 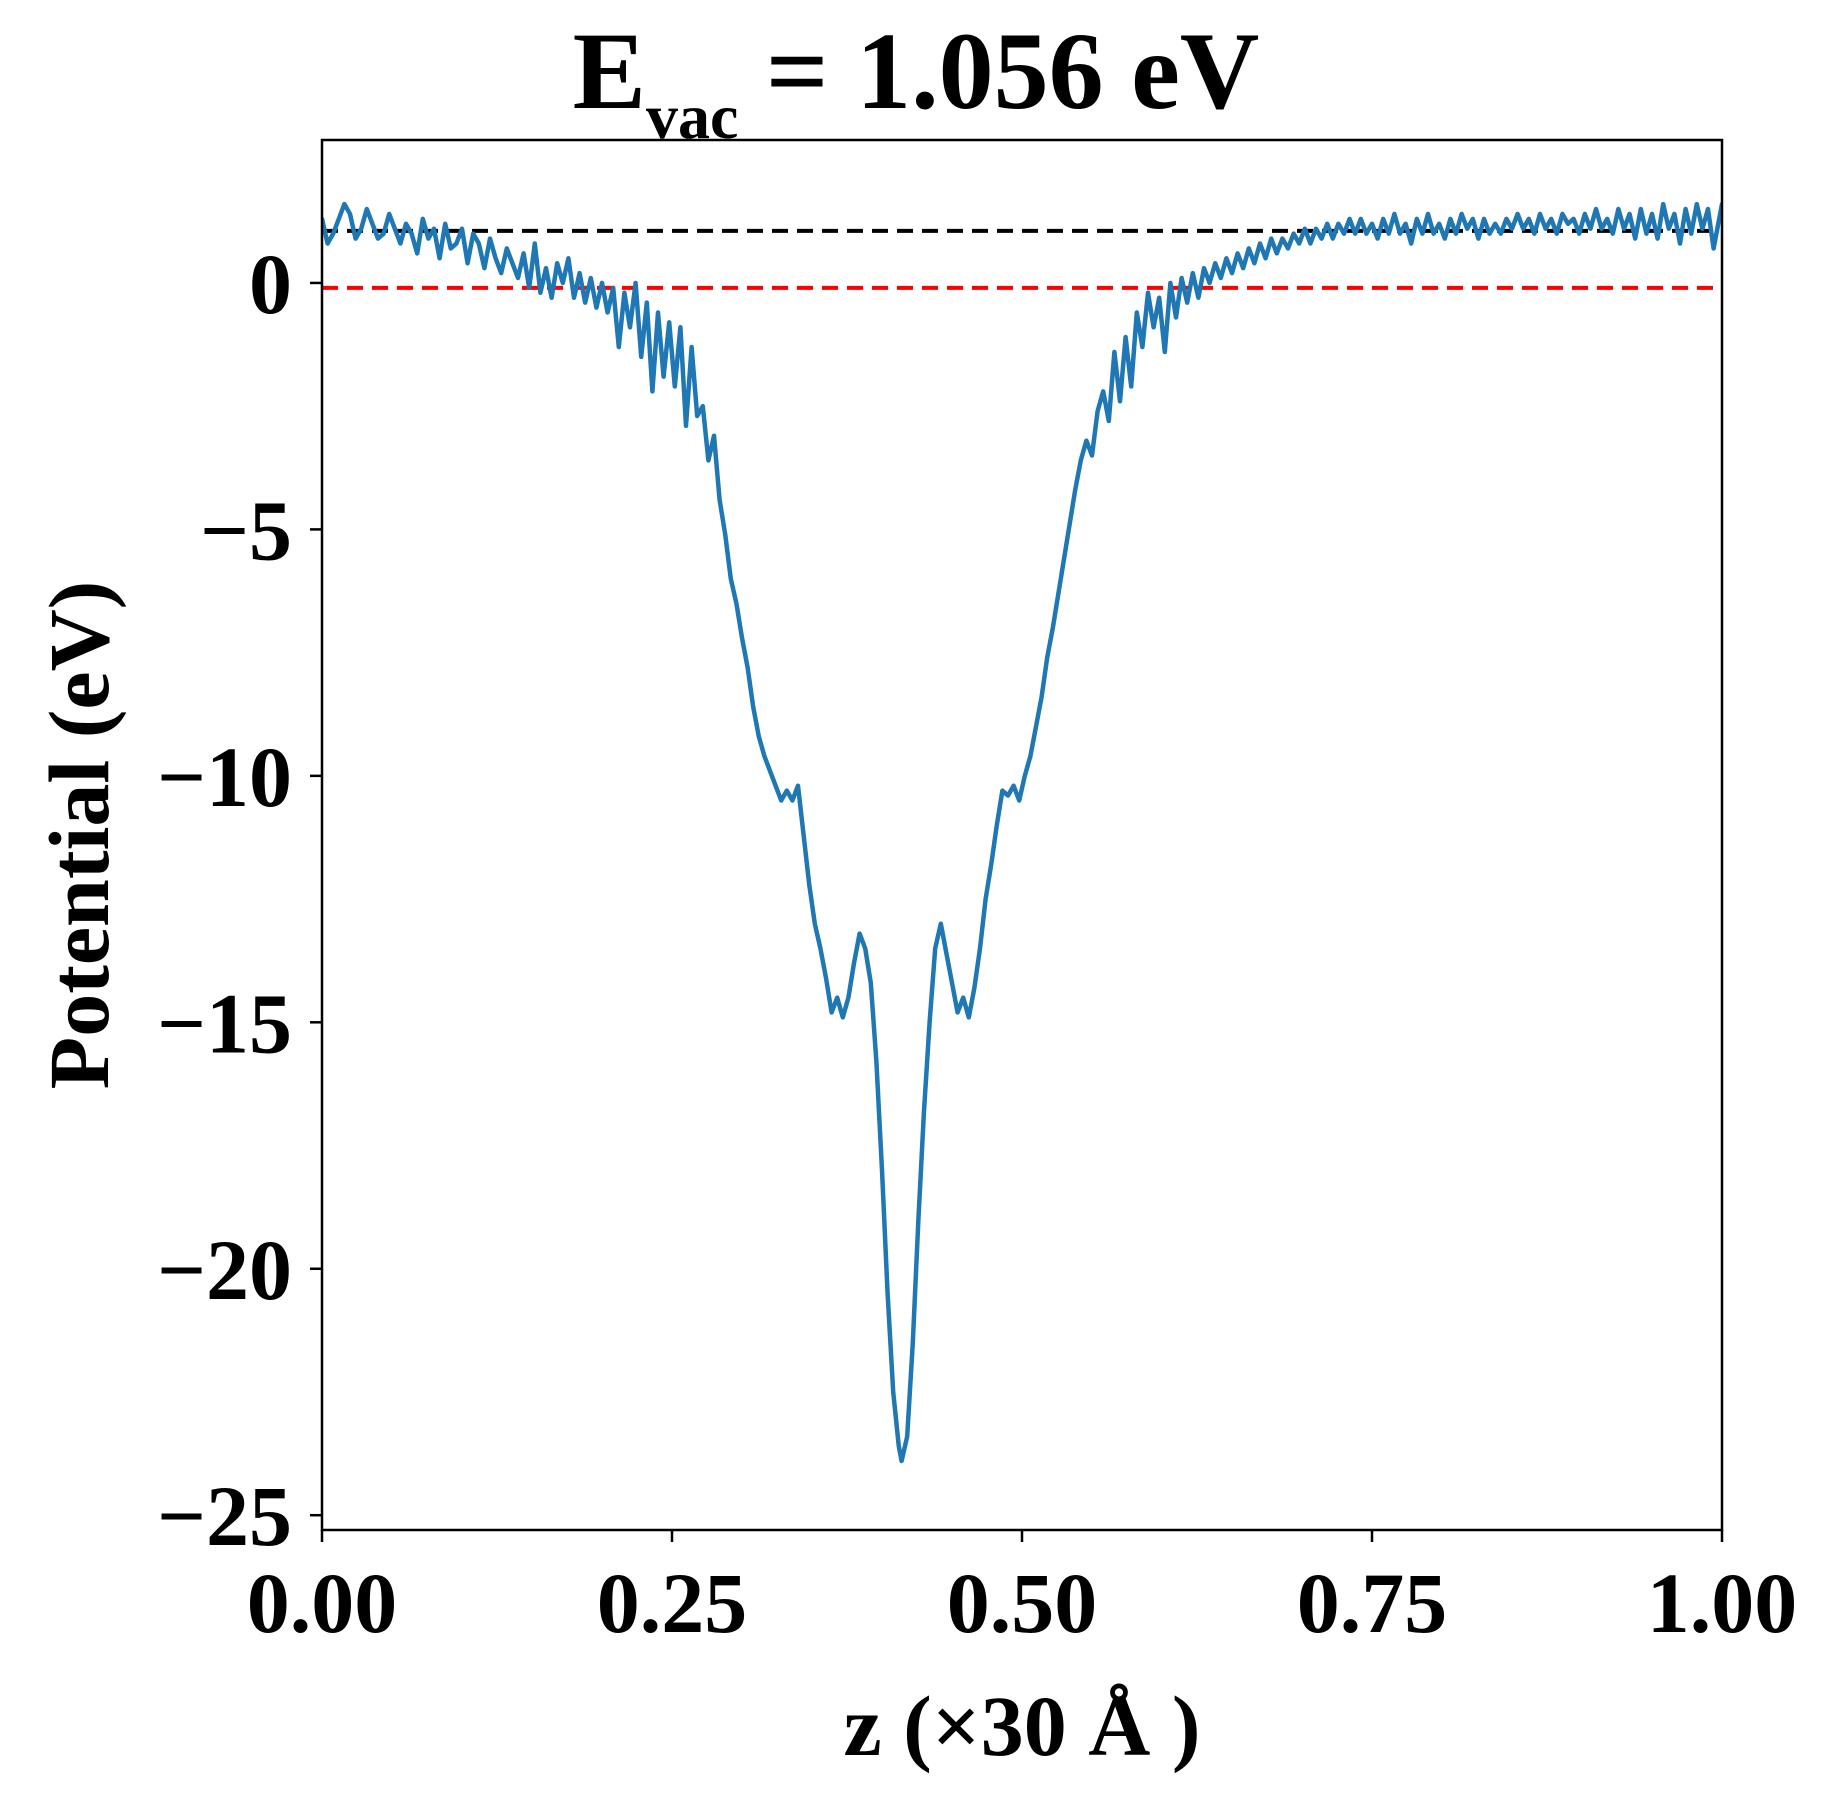 I want to click on x-tick-label: 0.00, so click(x=322, y=1603).